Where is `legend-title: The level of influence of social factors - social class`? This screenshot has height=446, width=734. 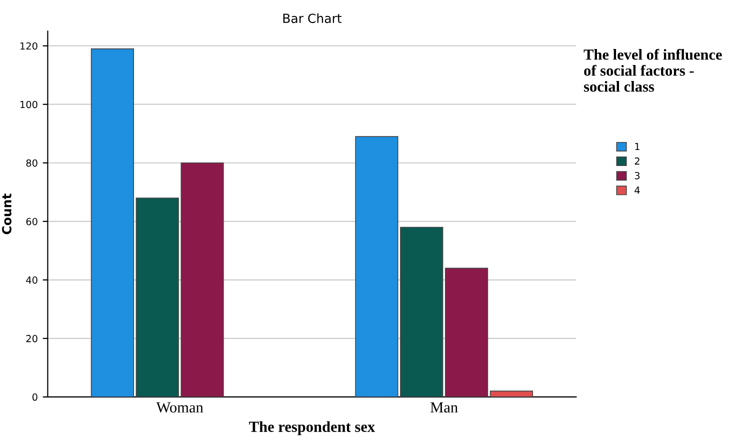
legend-title: The level of influence of social factors - social class is located at coordinates (653, 70).